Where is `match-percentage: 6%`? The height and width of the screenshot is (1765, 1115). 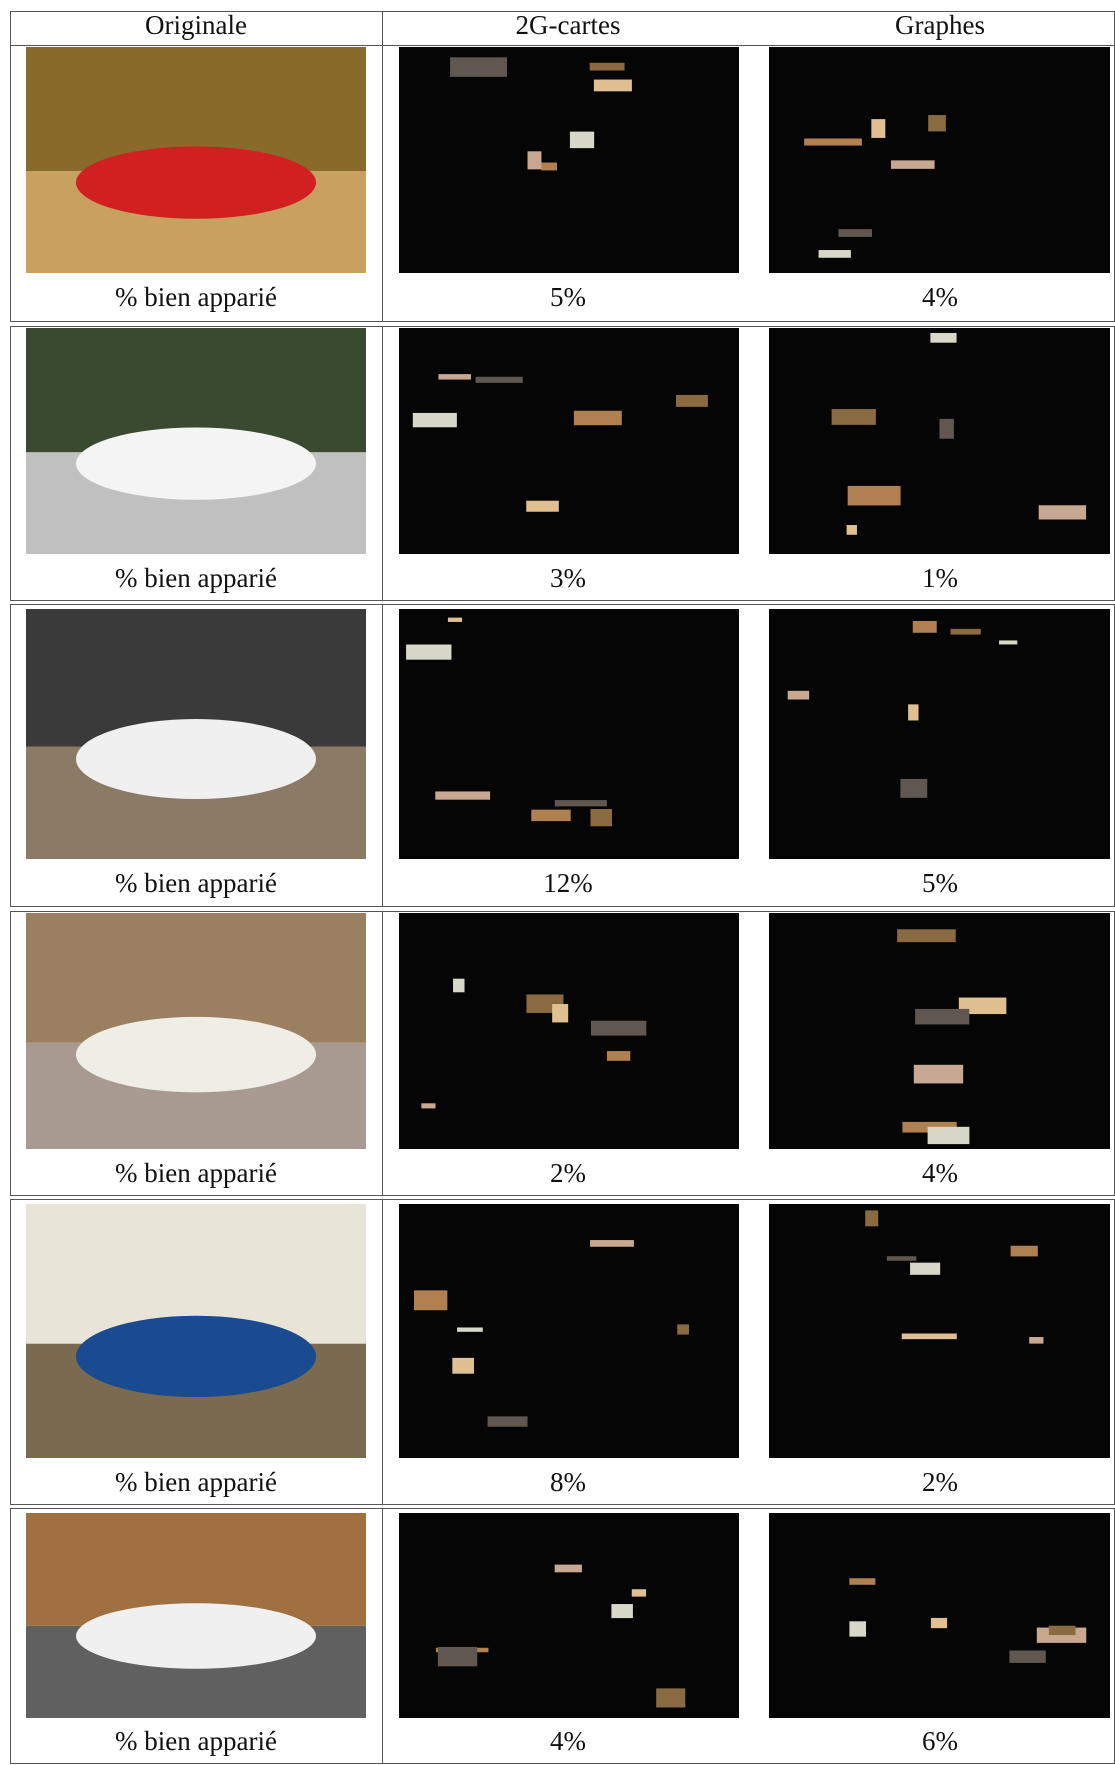
match-percentage: 6% is located at coordinates (940, 1741).